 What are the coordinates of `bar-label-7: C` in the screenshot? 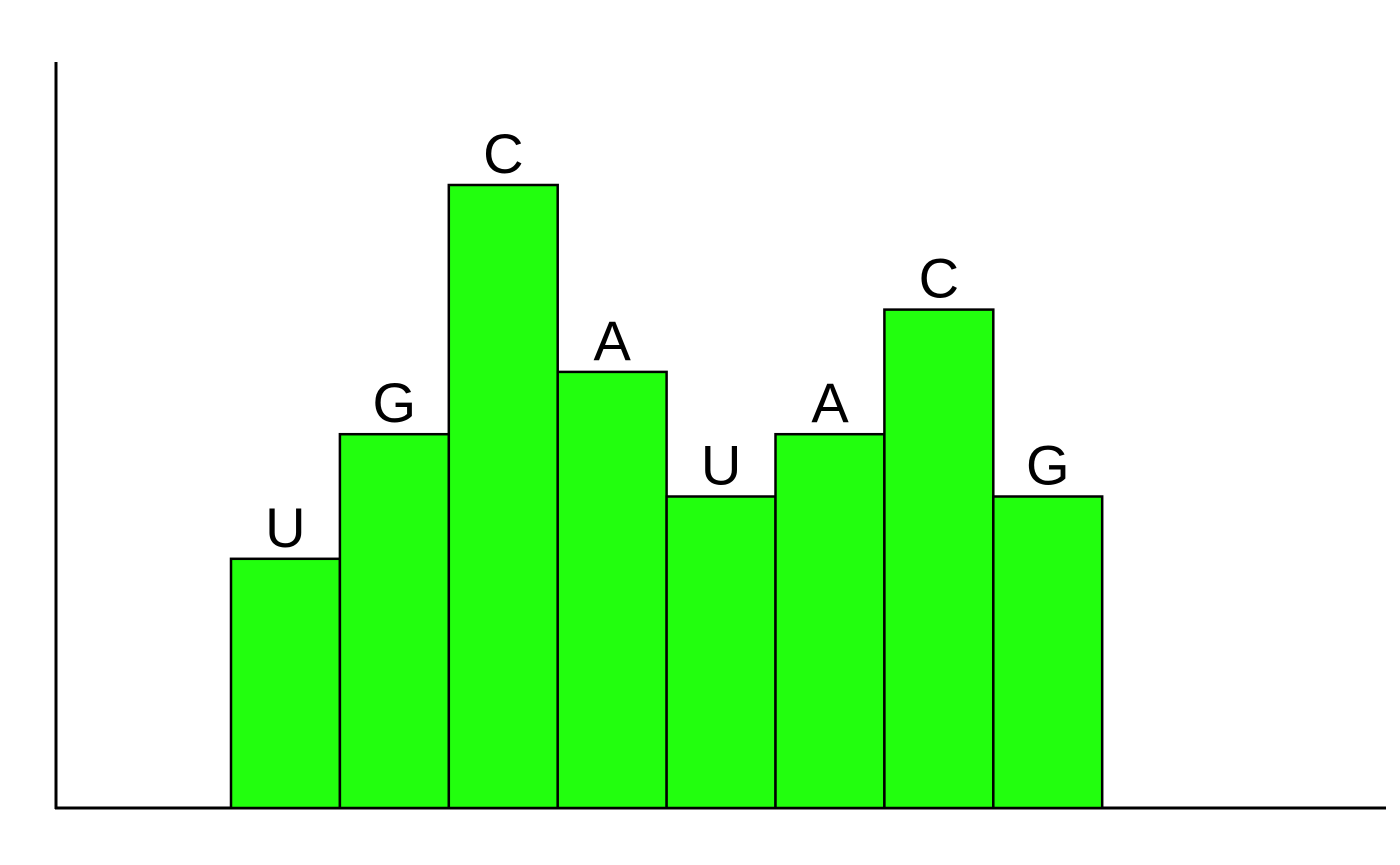 It's located at (939, 278).